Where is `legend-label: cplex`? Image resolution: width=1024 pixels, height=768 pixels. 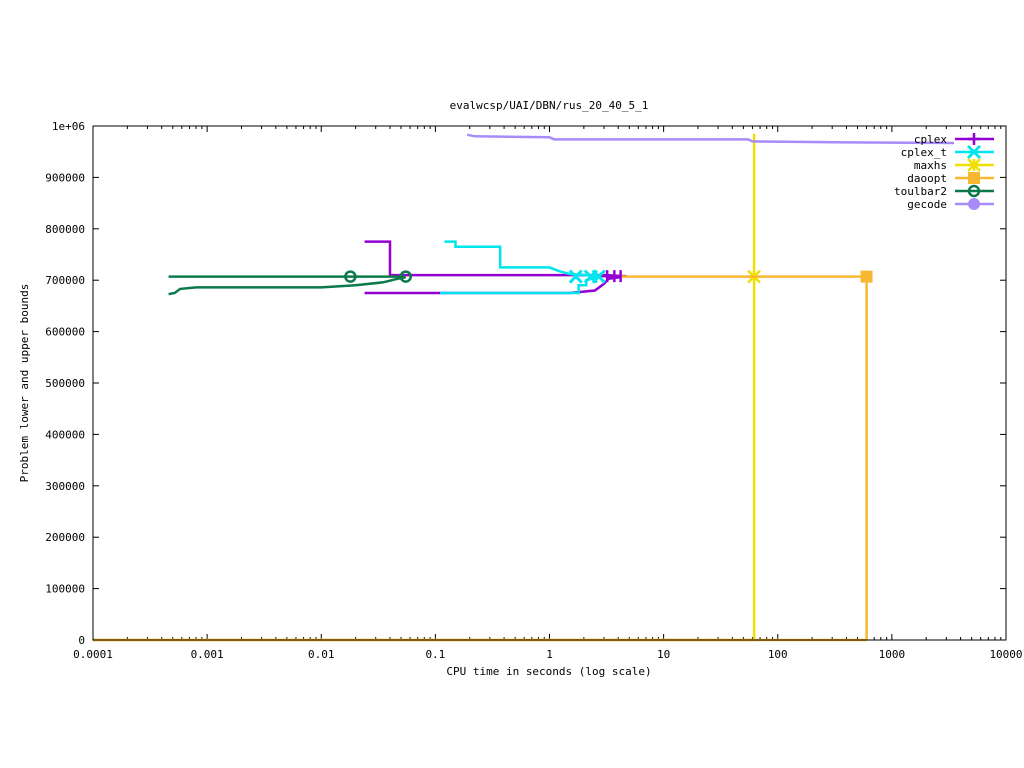 legend-label: cplex is located at coordinates (930, 139).